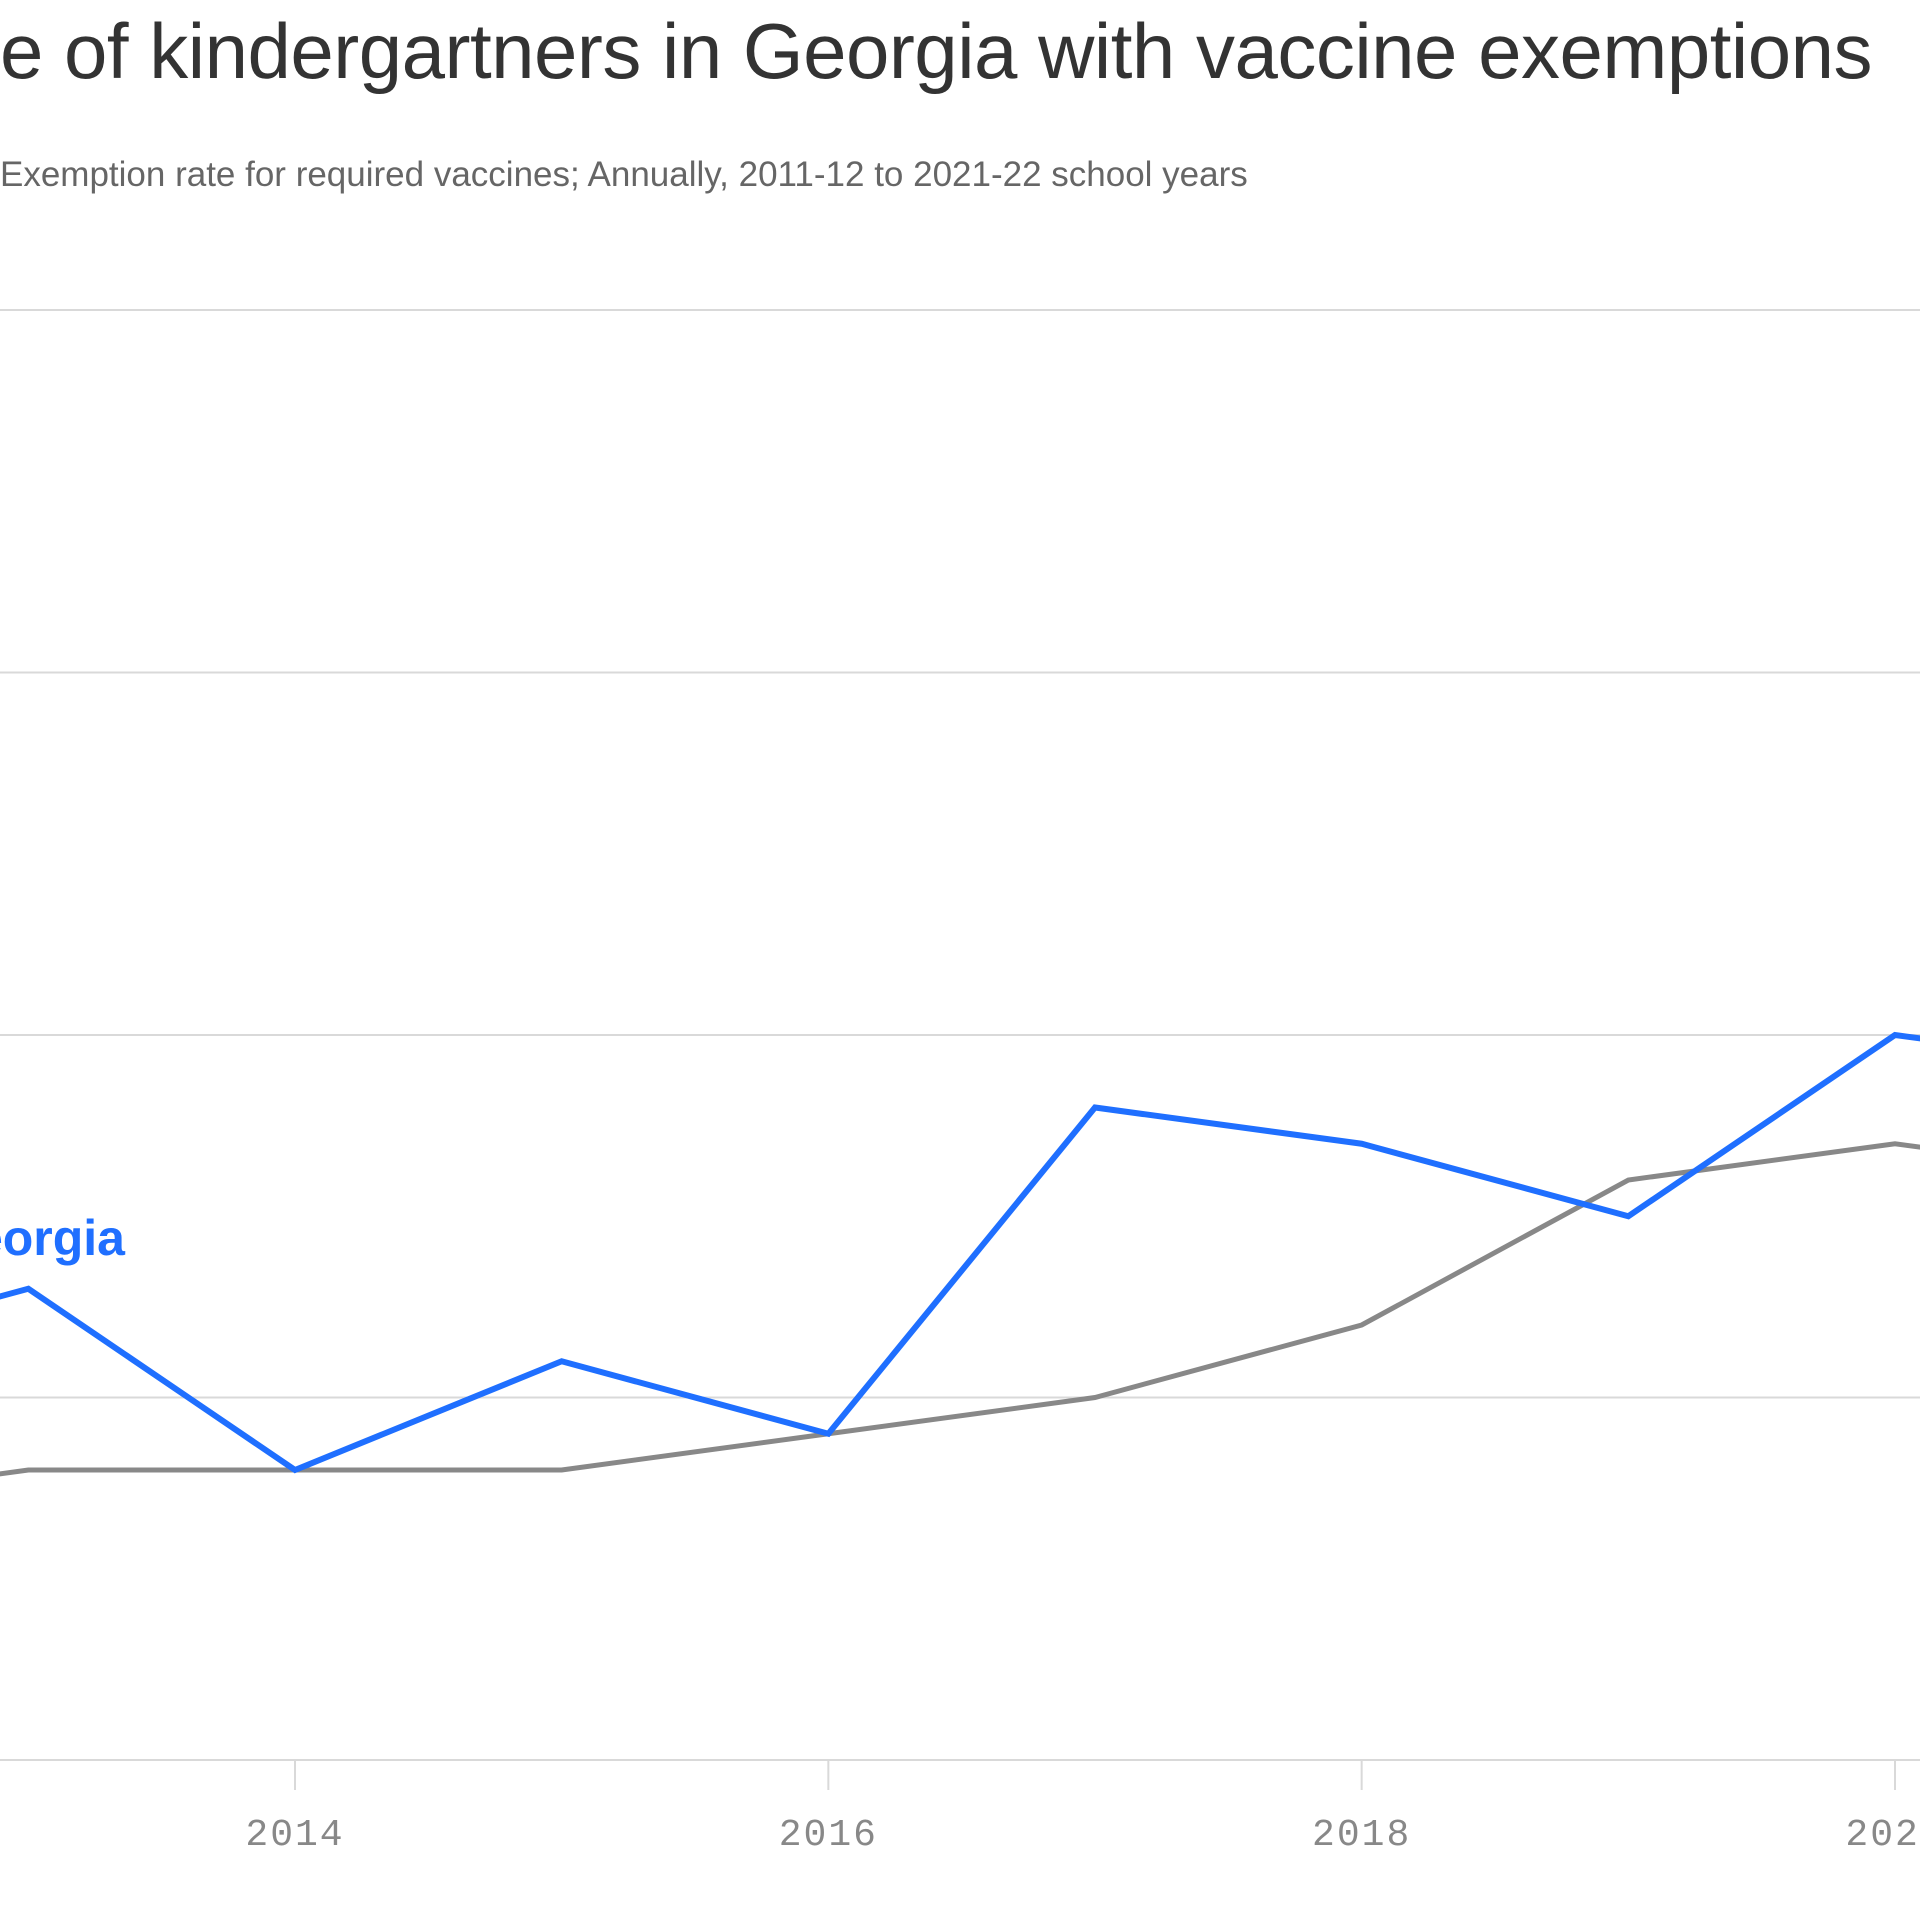 The height and width of the screenshot is (1920, 1920). What do you see at coordinates (828, 1835) in the screenshot?
I see `x-tick-label-2016: 2016` at bounding box center [828, 1835].